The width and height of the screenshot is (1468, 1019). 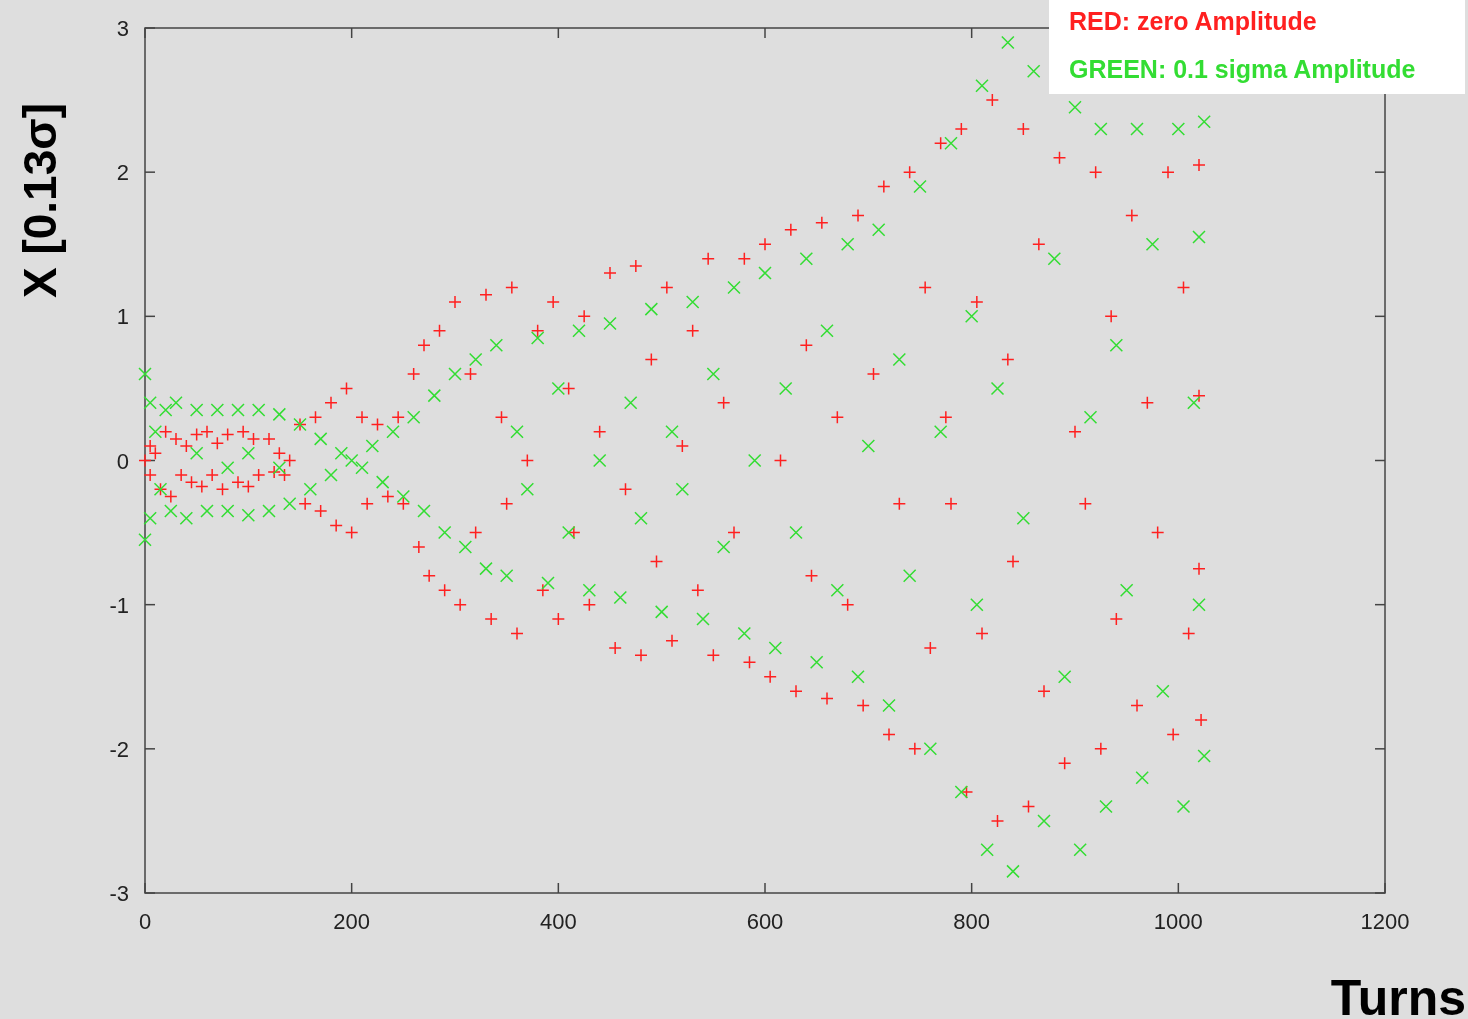 What do you see at coordinates (119, 605) in the screenshot?
I see `y-tick-label: -1` at bounding box center [119, 605].